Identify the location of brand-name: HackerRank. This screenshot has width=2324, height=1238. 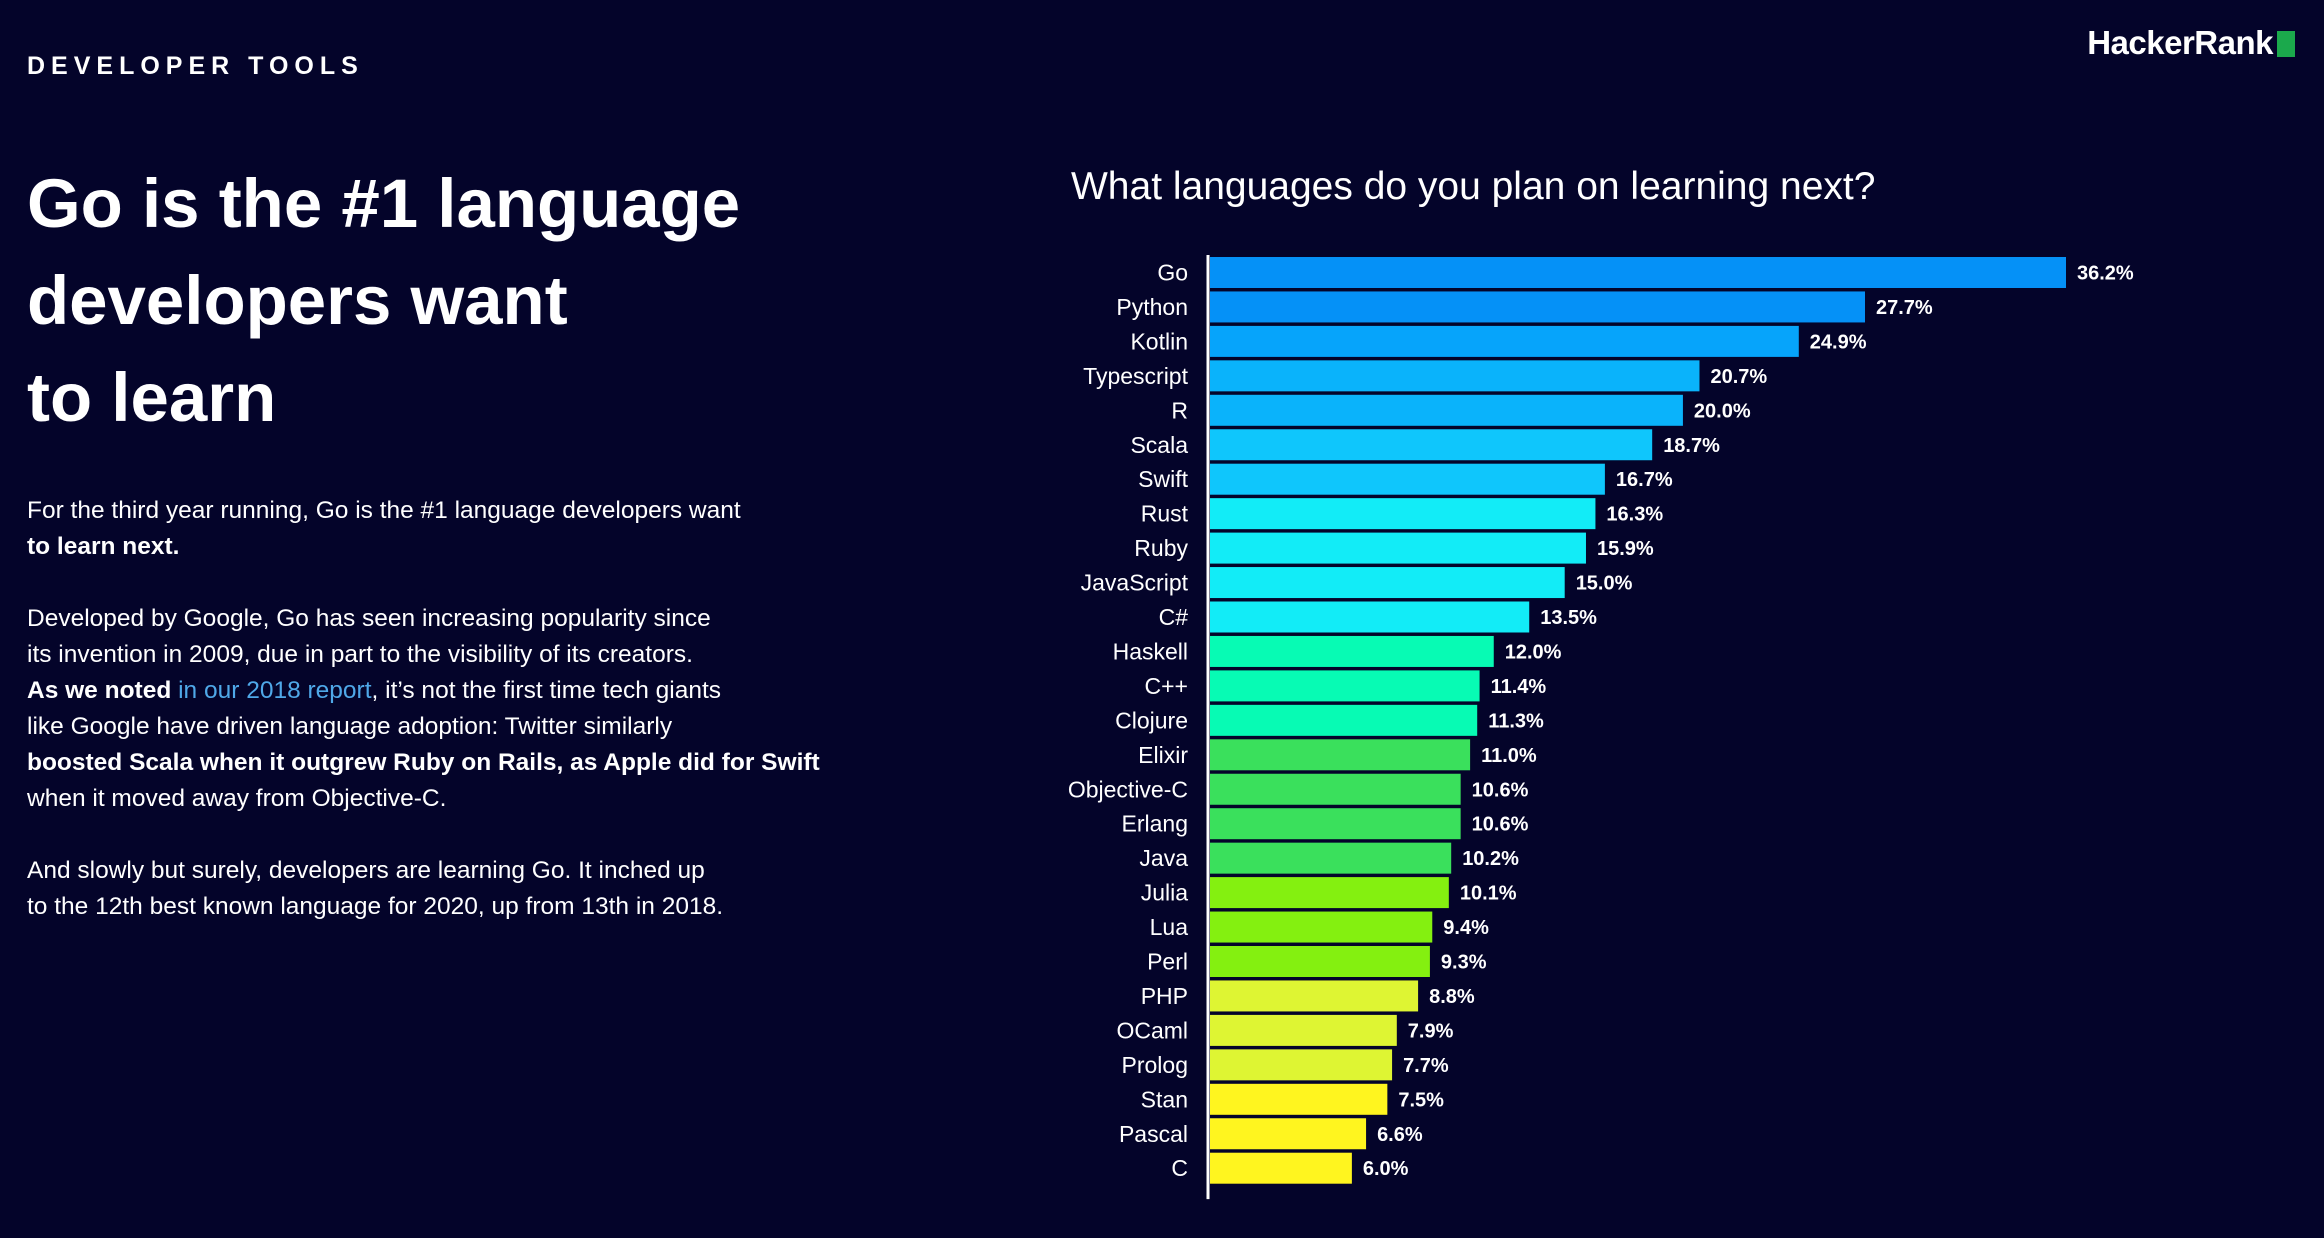
(2180, 42).